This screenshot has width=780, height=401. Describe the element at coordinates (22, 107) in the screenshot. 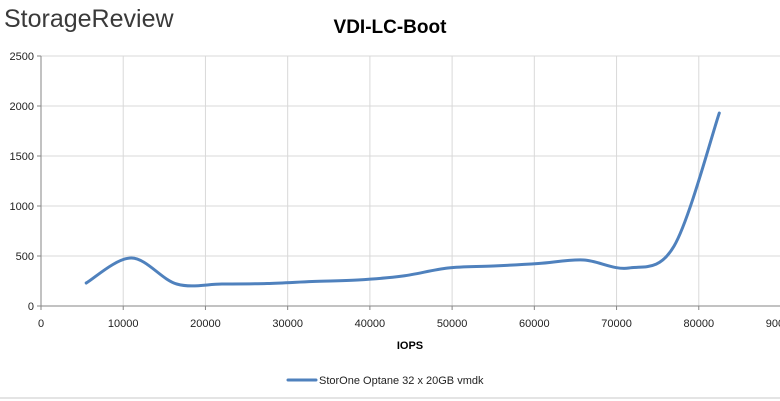

I see `y-tick-label: 2000` at that location.